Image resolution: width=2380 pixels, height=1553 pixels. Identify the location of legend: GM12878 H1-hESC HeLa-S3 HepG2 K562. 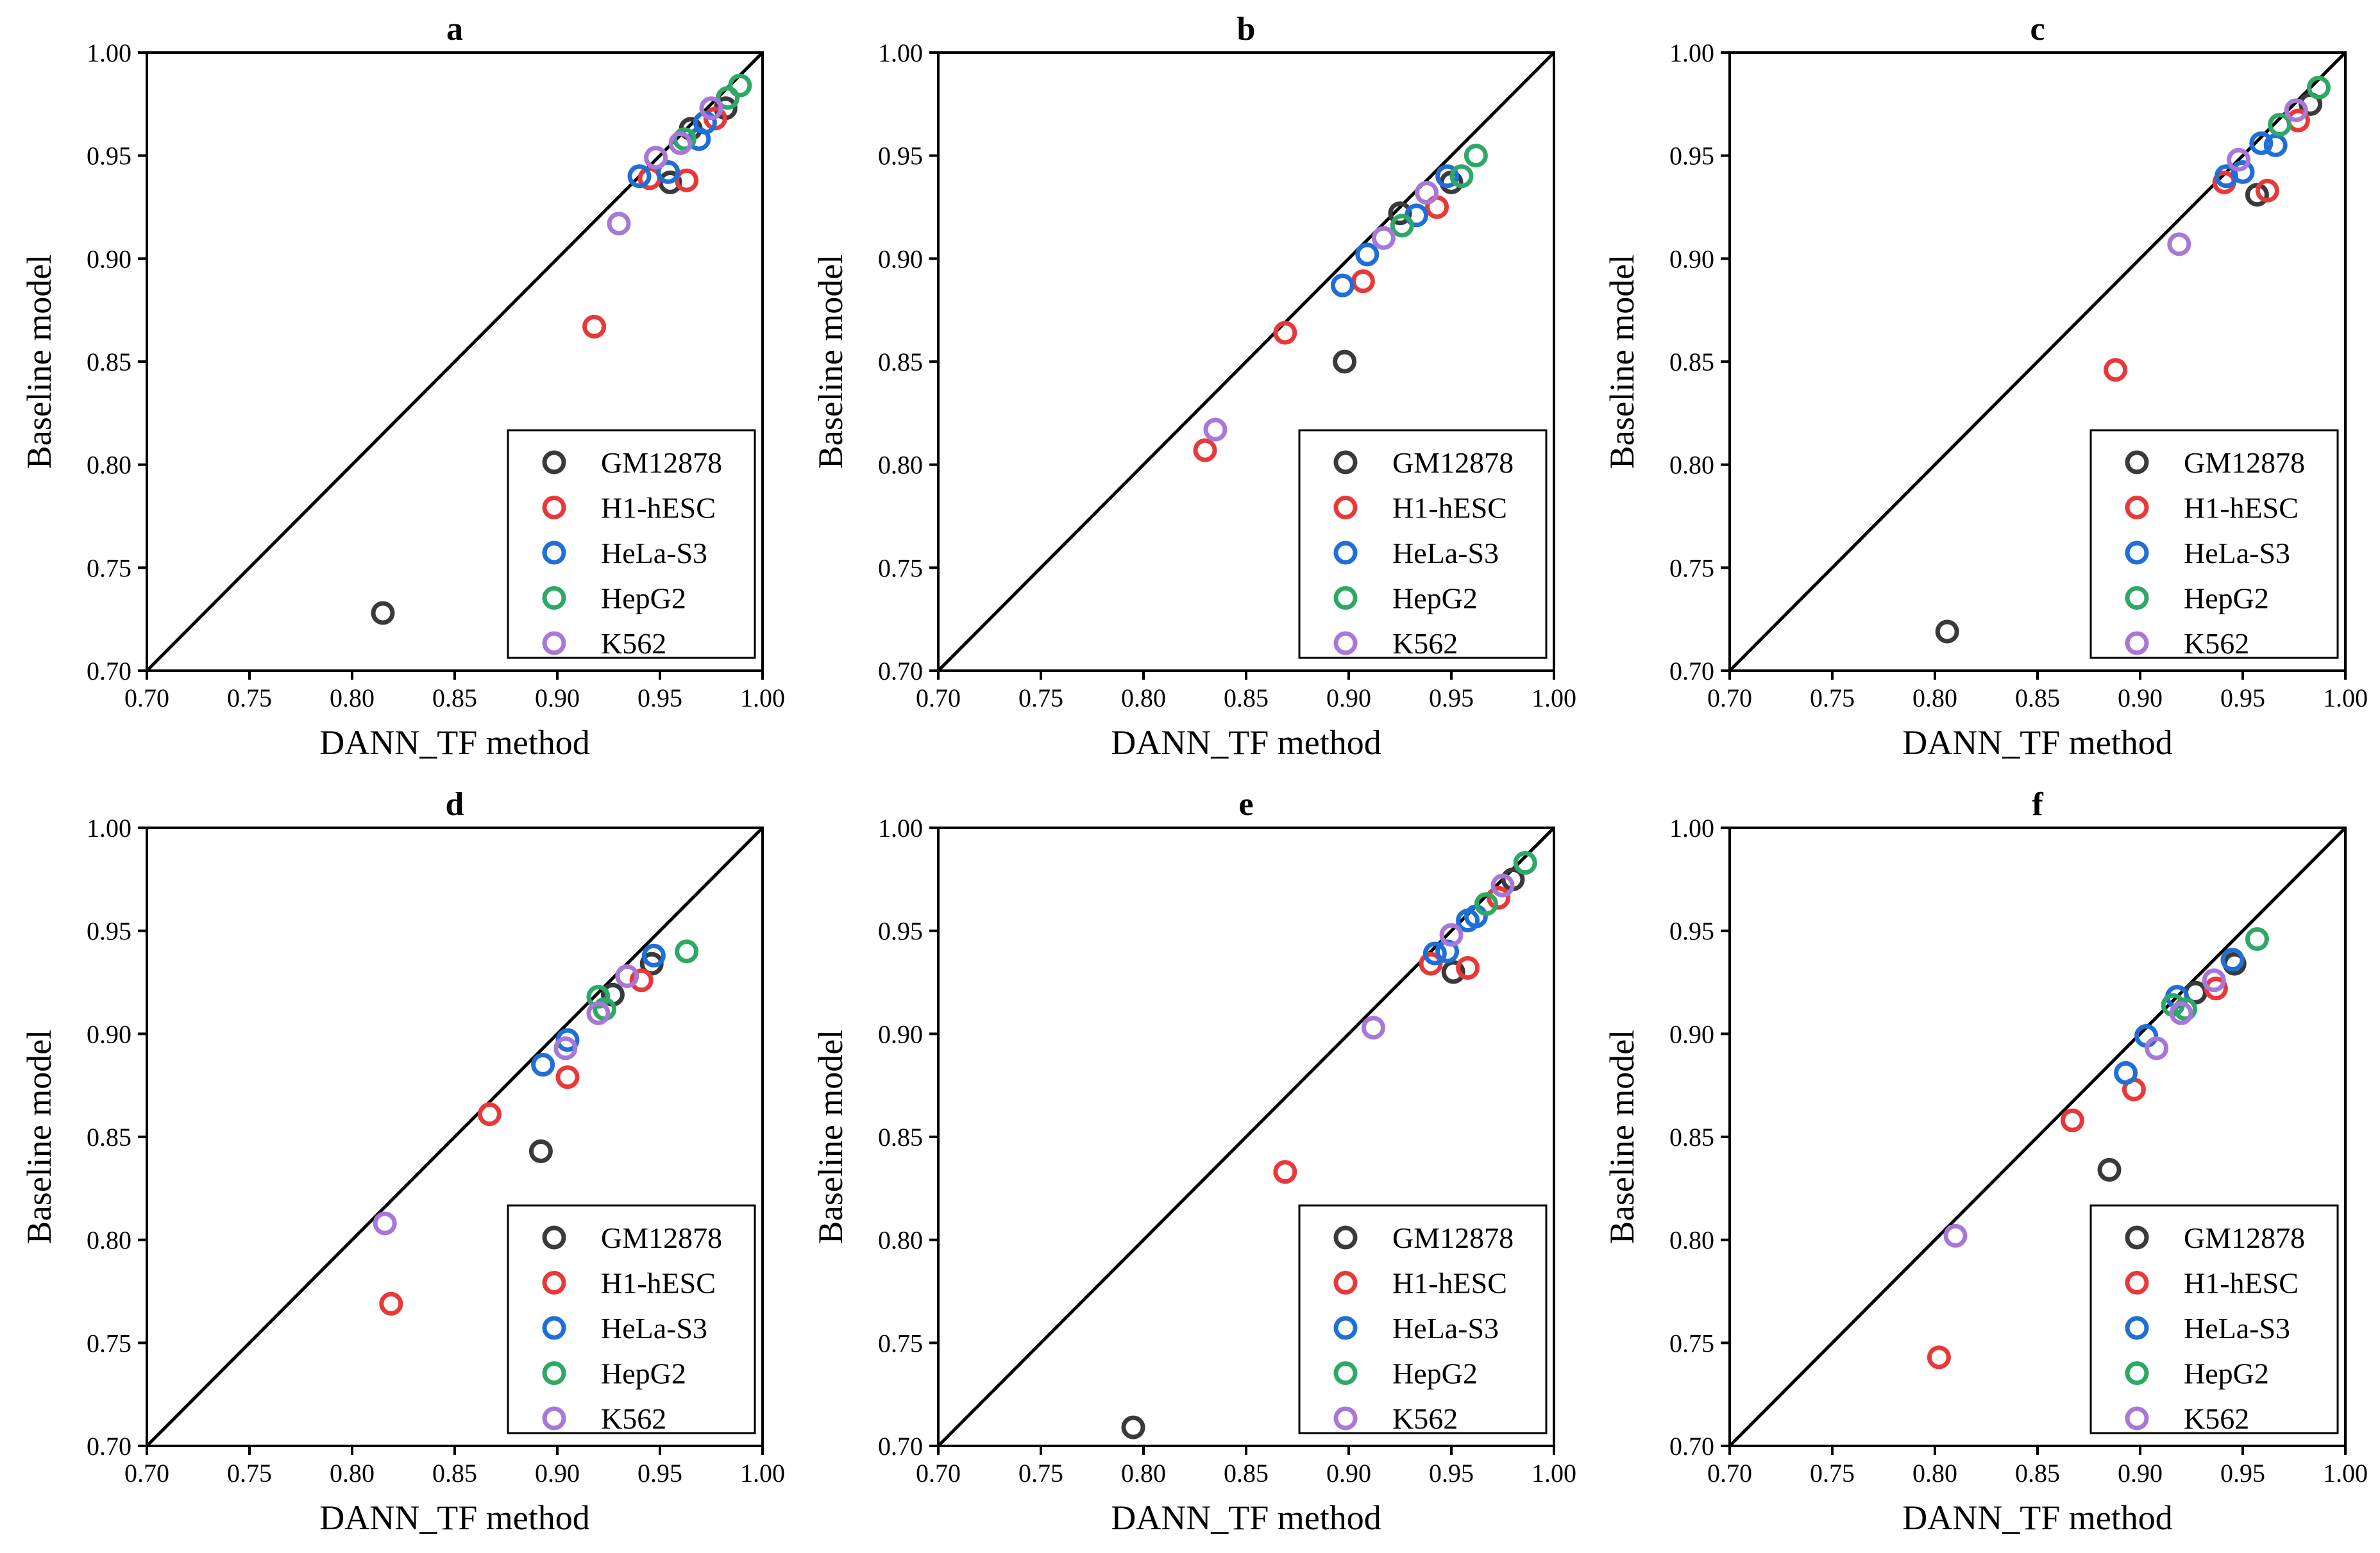
(1423, 544).